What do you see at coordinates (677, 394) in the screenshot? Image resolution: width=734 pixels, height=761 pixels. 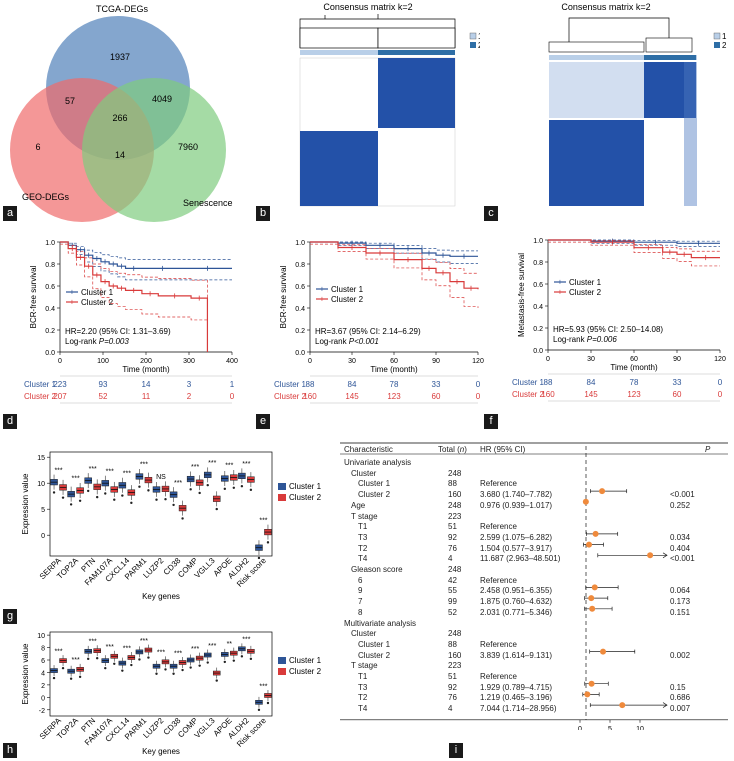 I see `risk-table-cell: 60` at bounding box center [677, 394].